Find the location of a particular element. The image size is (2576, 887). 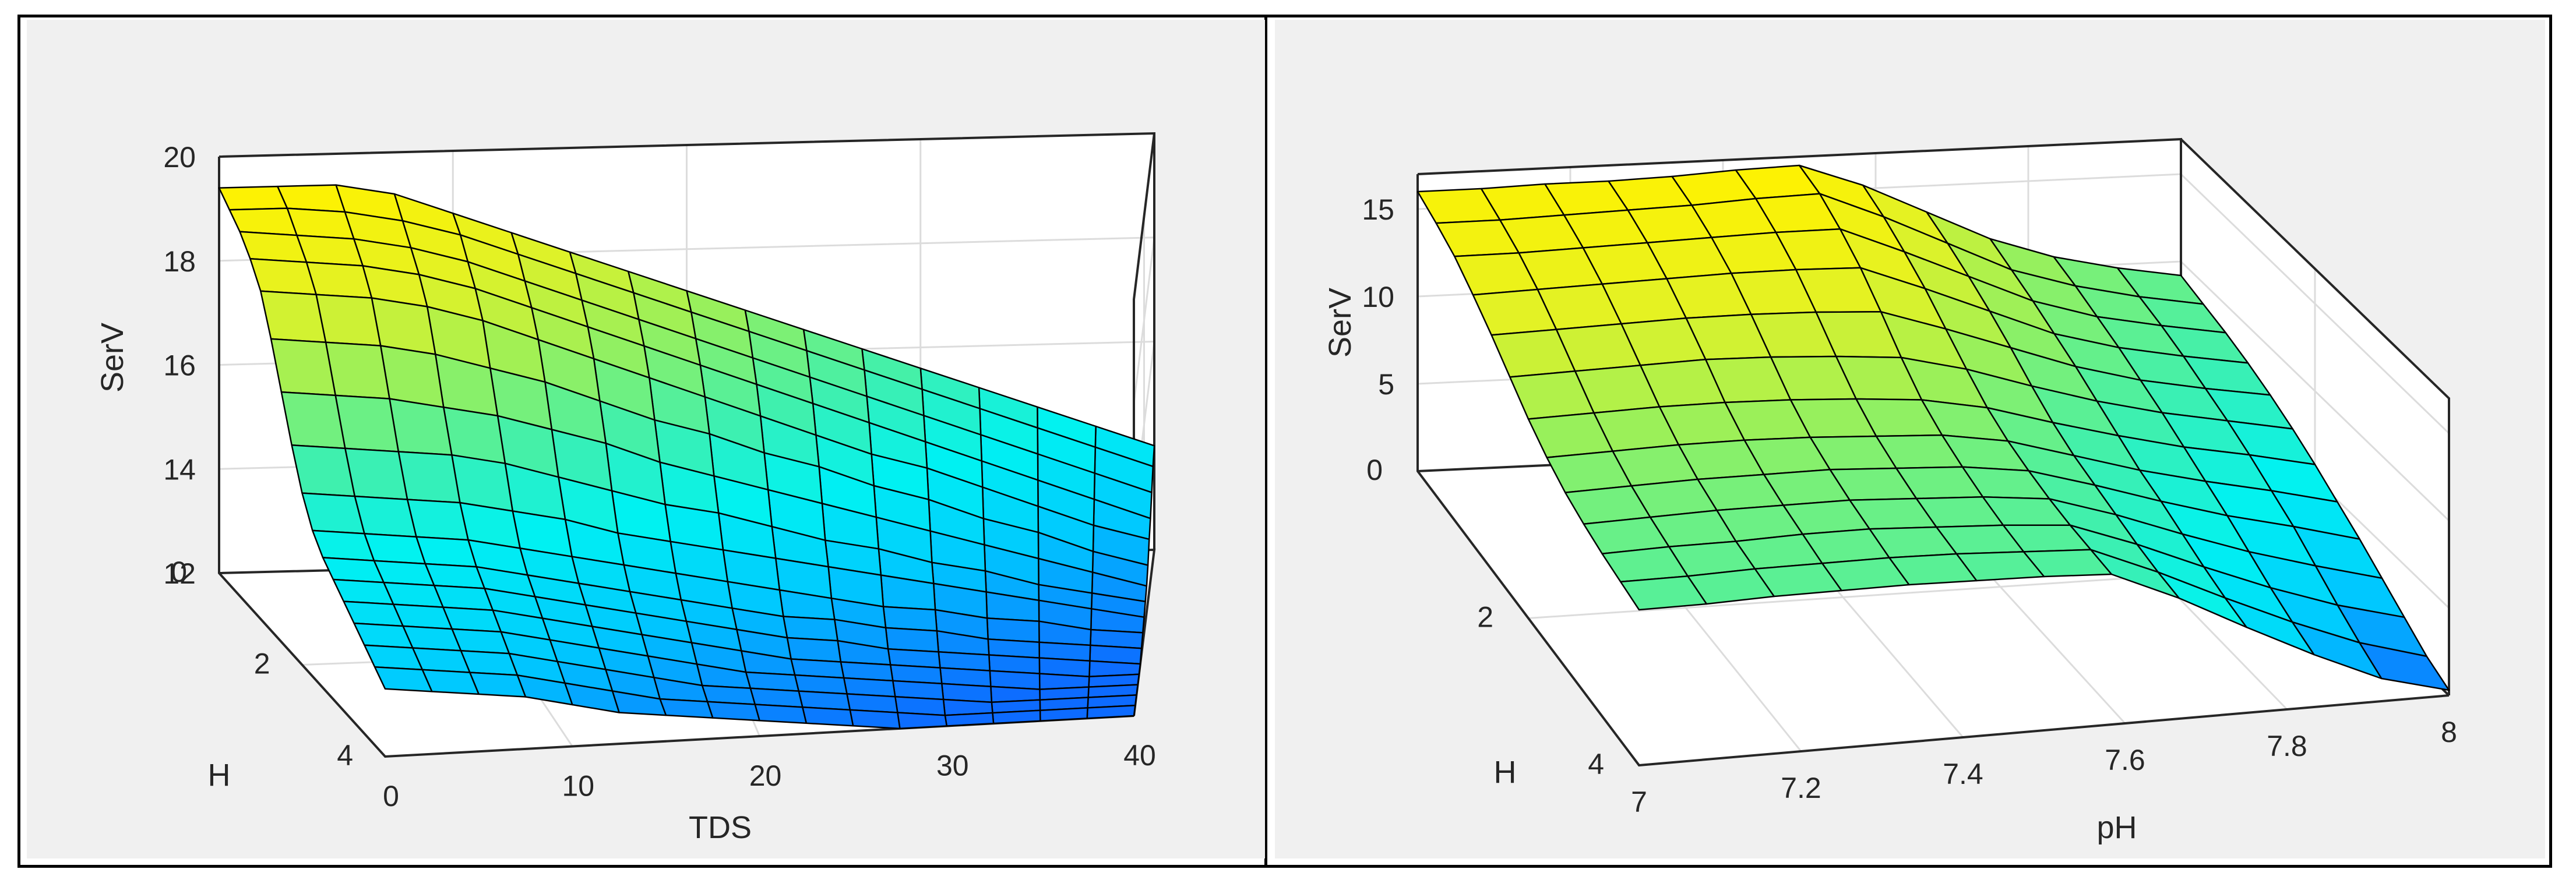

z-tick-label: 10 is located at coordinates (1378, 297).